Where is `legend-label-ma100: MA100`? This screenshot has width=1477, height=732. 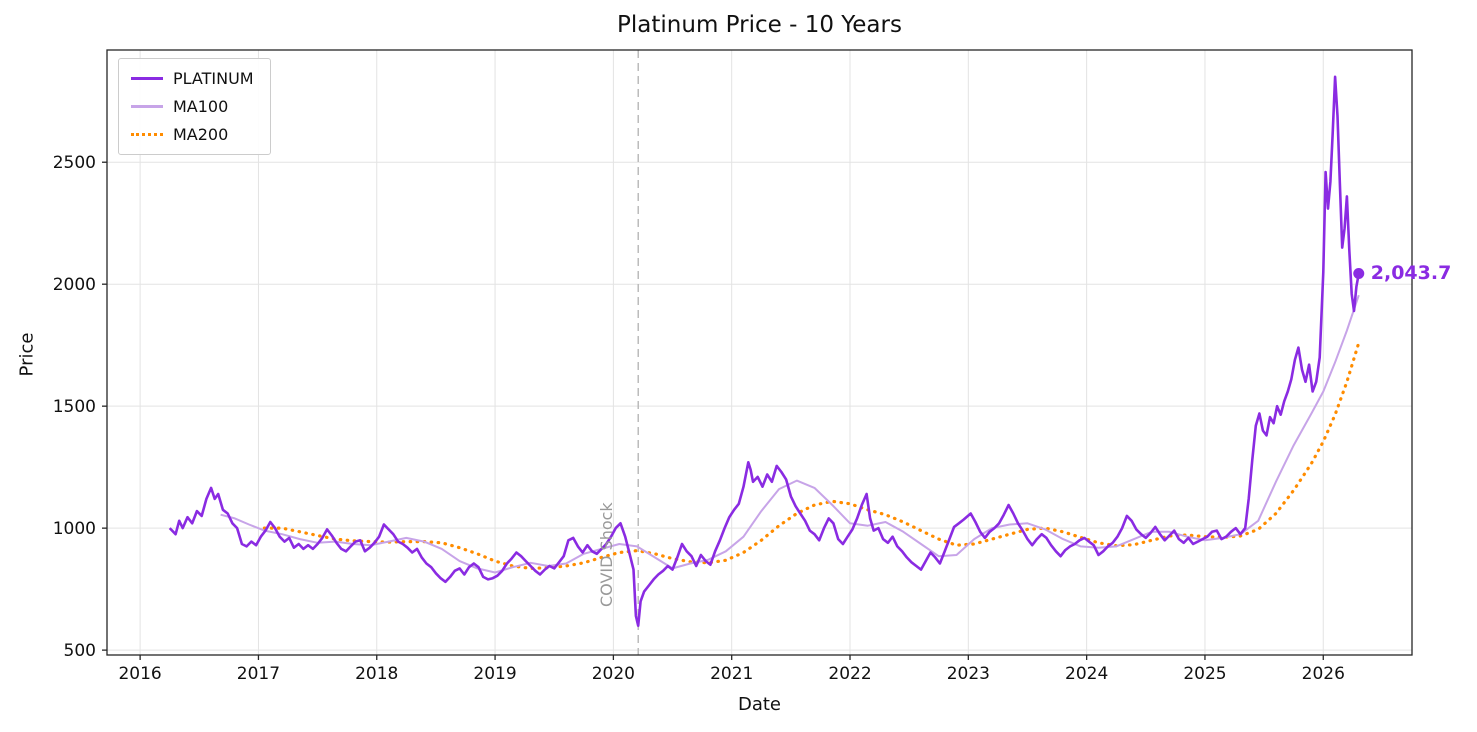 legend-label-ma100: MA100 is located at coordinates (201, 106).